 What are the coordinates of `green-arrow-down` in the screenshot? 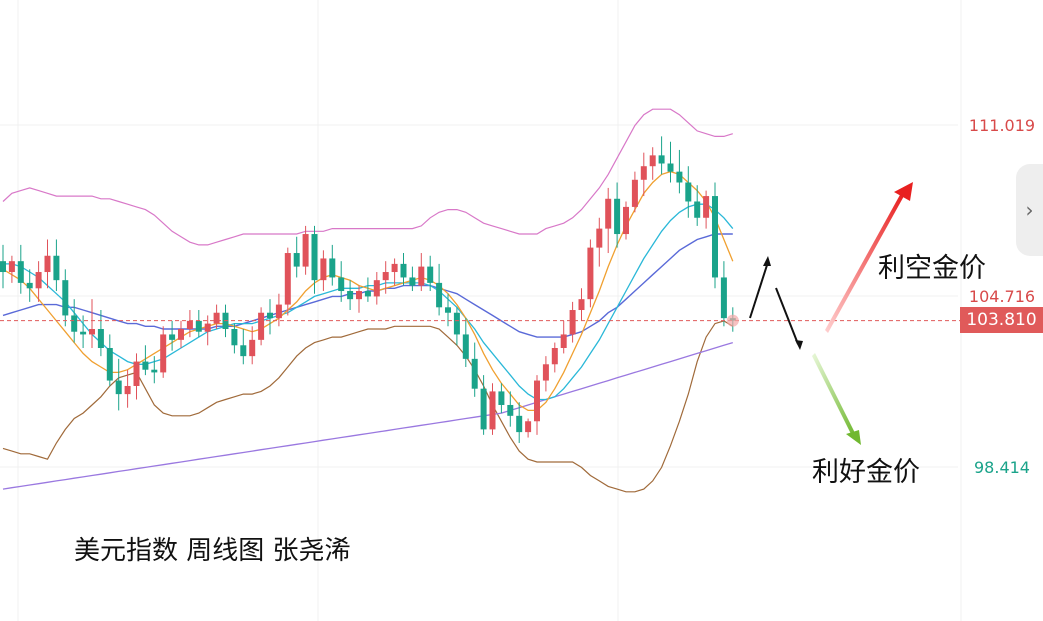 It's located at (833, 394).